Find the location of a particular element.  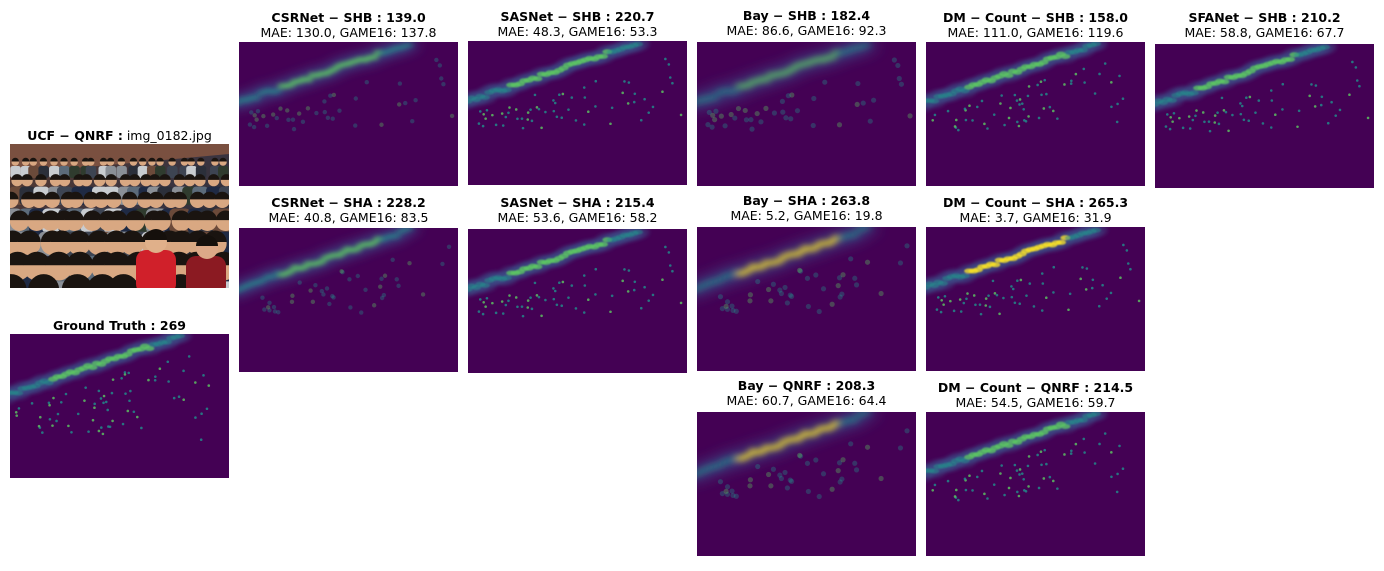

panel-title: Bay − SHA : 263.8 is located at coordinates (806, 200).